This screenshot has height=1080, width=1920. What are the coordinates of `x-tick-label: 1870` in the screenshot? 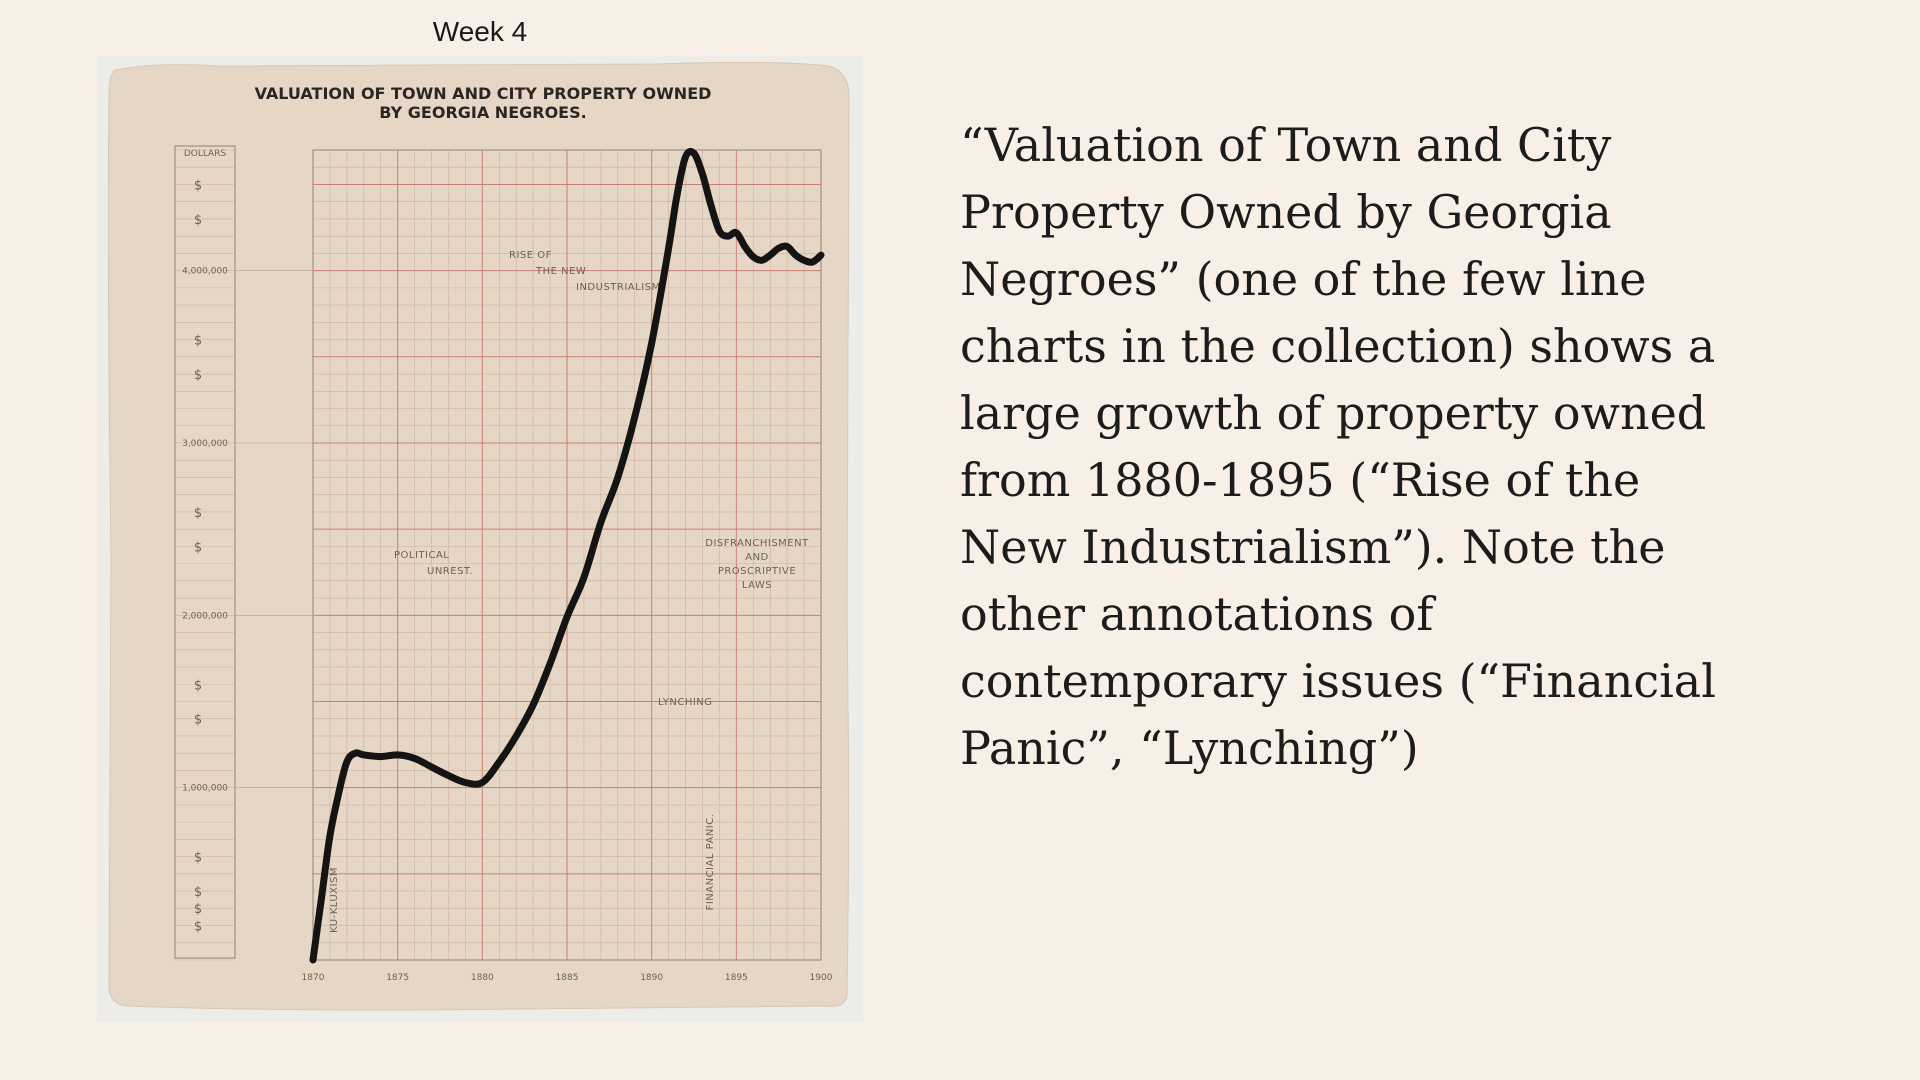 It's located at (313, 978).